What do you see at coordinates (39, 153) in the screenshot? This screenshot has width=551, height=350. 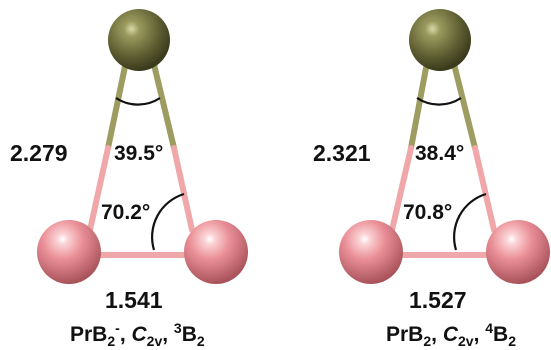 I see `bond-length-pr-b: 2.279` at bounding box center [39, 153].